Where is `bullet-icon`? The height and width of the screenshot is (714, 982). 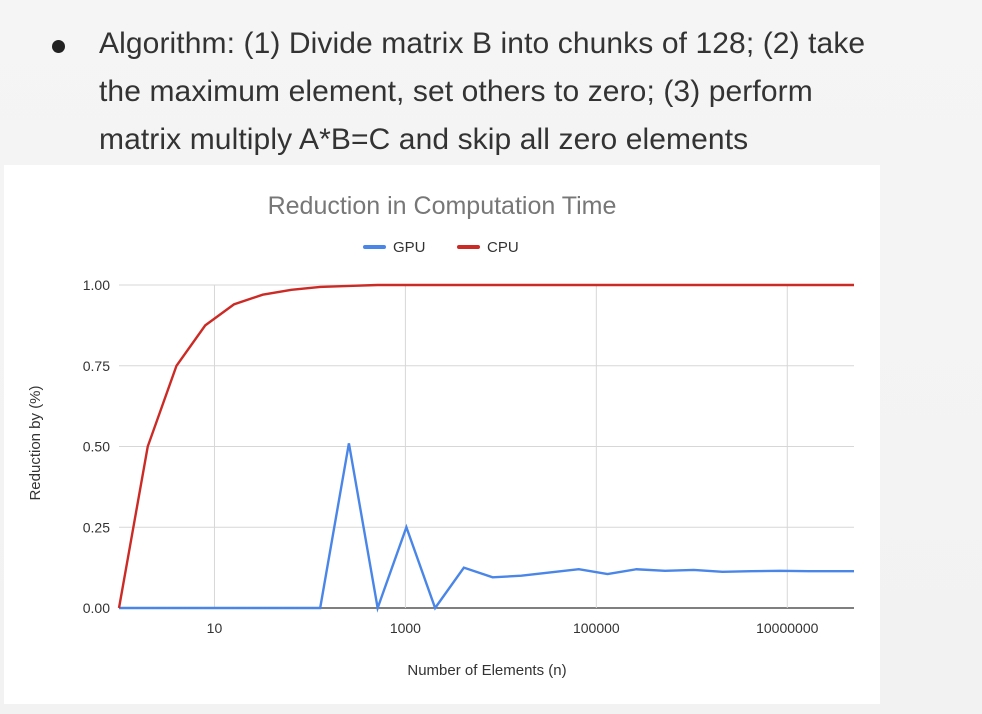 bullet-icon is located at coordinates (58, 46).